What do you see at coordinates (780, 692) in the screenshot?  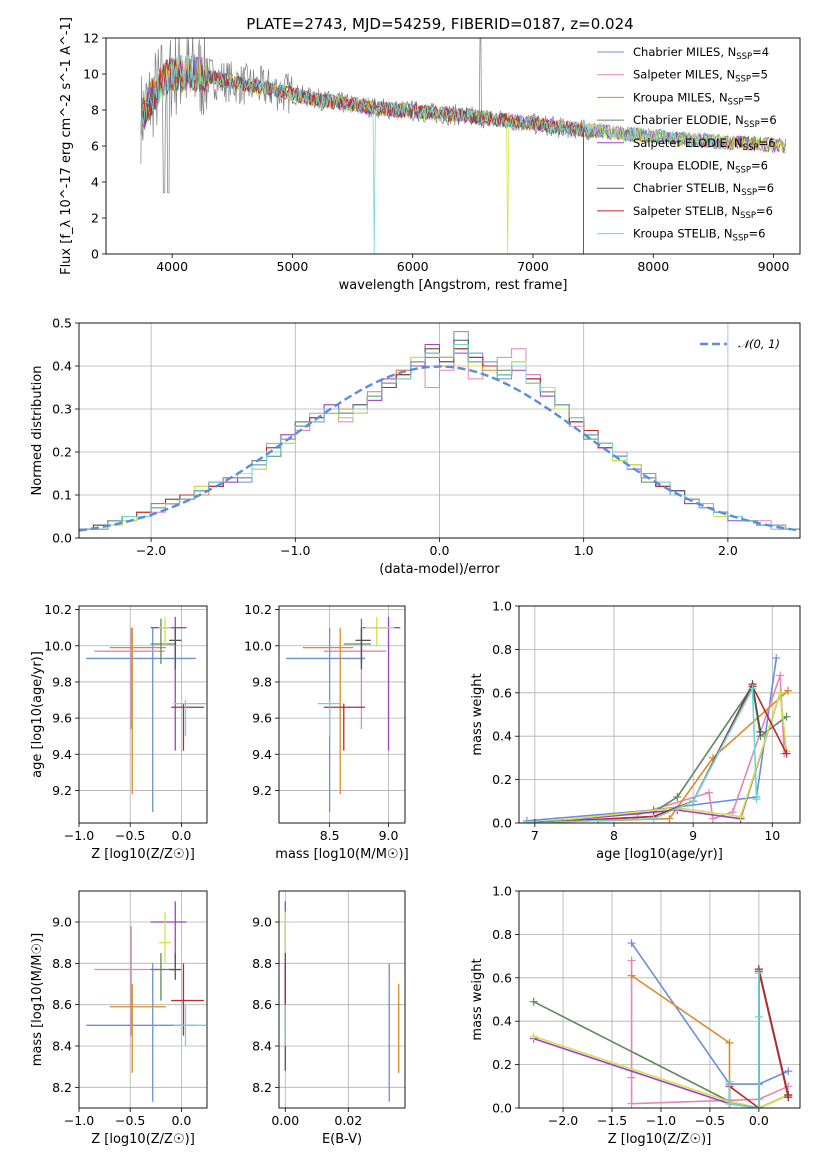 I see `weight-marker-kroupa-elodie` at bounding box center [780, 692].